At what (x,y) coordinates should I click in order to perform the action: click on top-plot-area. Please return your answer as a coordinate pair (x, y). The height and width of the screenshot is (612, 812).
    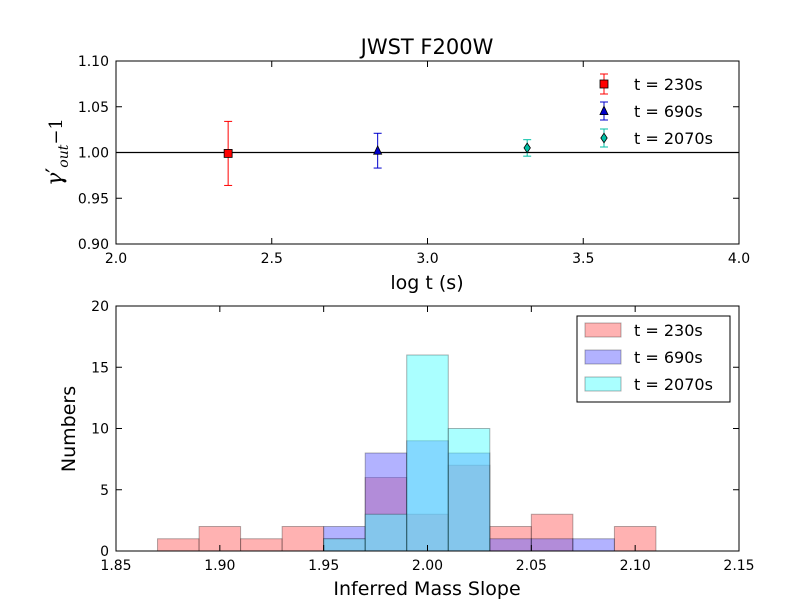
    Looking at the image, I should click on (427, 153).